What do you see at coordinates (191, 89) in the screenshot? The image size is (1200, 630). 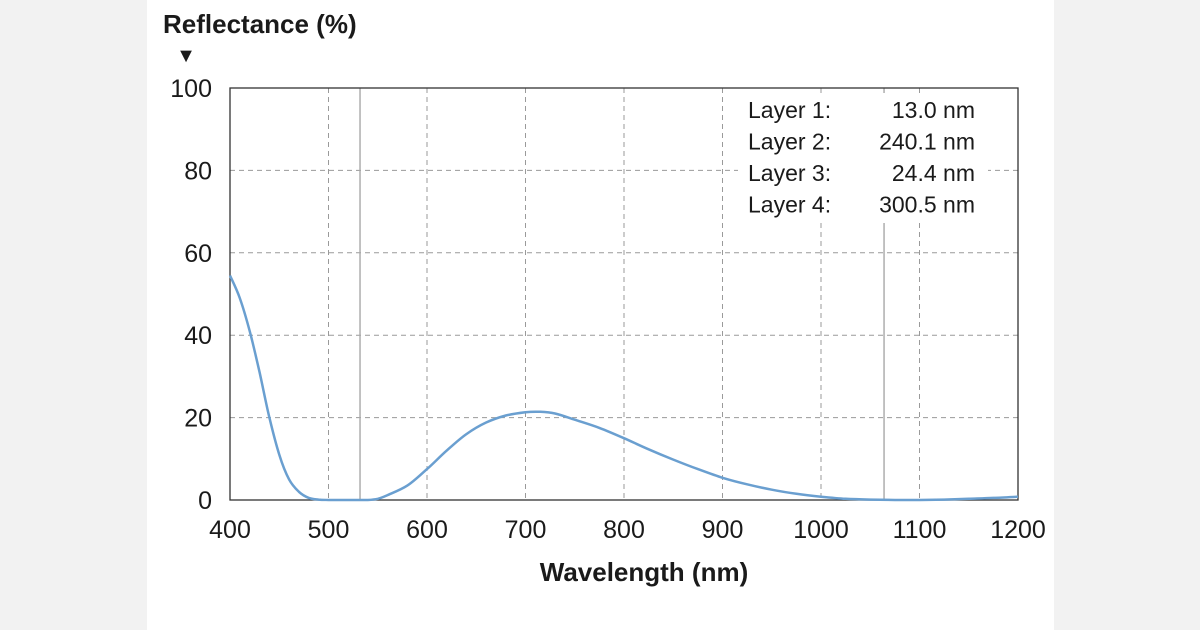 I see `y-tick-label: 100` at bounding box center [191, 89].